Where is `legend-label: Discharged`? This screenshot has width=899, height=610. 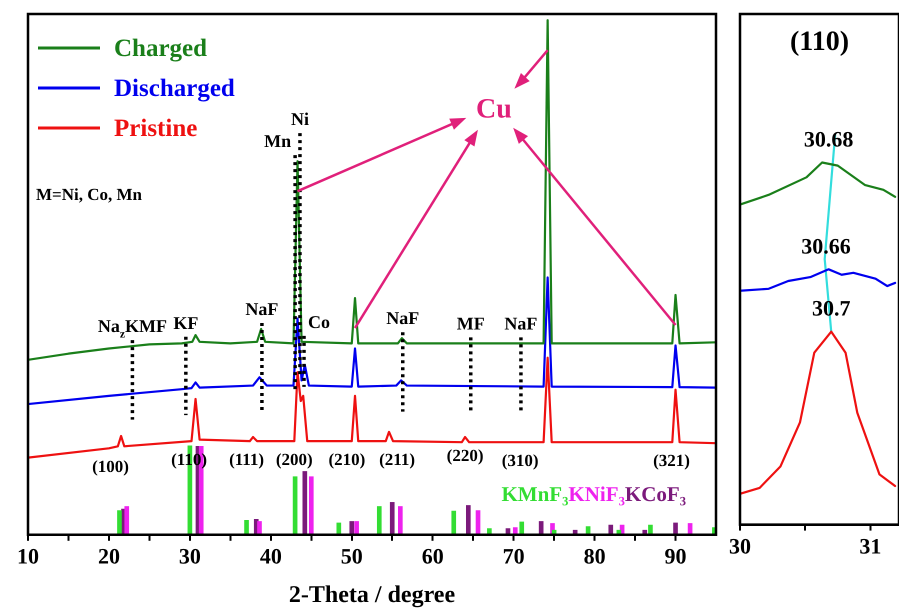
legend-label: Discharged is located at coordinates (174, 88).